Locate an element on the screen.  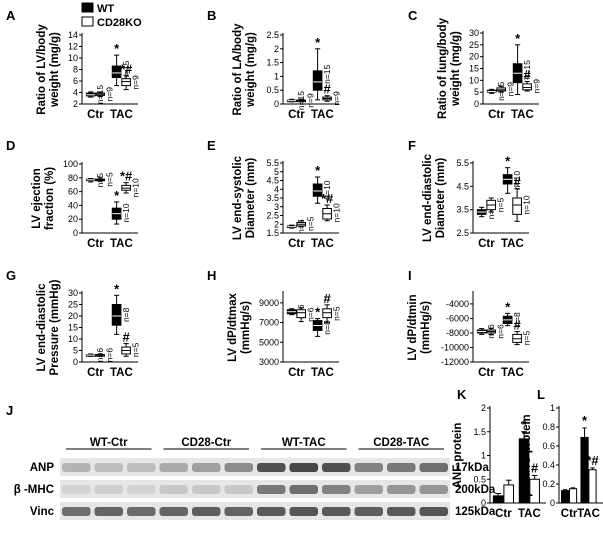
y-axis-label: Ratio of LV/bodyweight (mg/g) is located at coordinates (48, 69).